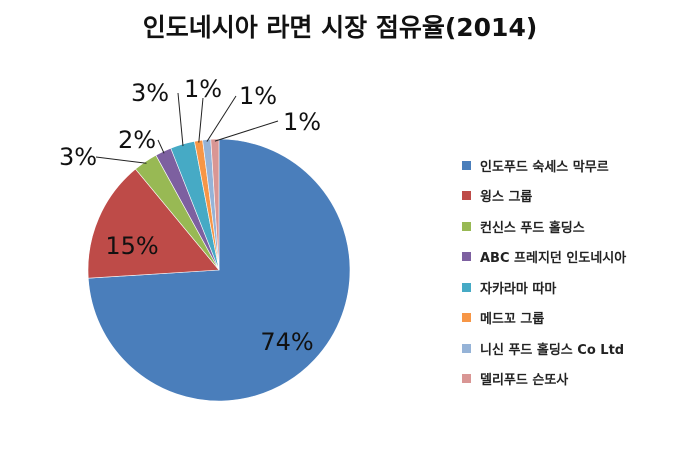 The height and width of the screenshot is (467, 680). I want to click on data-label-7: 1%, so click(258, 96).